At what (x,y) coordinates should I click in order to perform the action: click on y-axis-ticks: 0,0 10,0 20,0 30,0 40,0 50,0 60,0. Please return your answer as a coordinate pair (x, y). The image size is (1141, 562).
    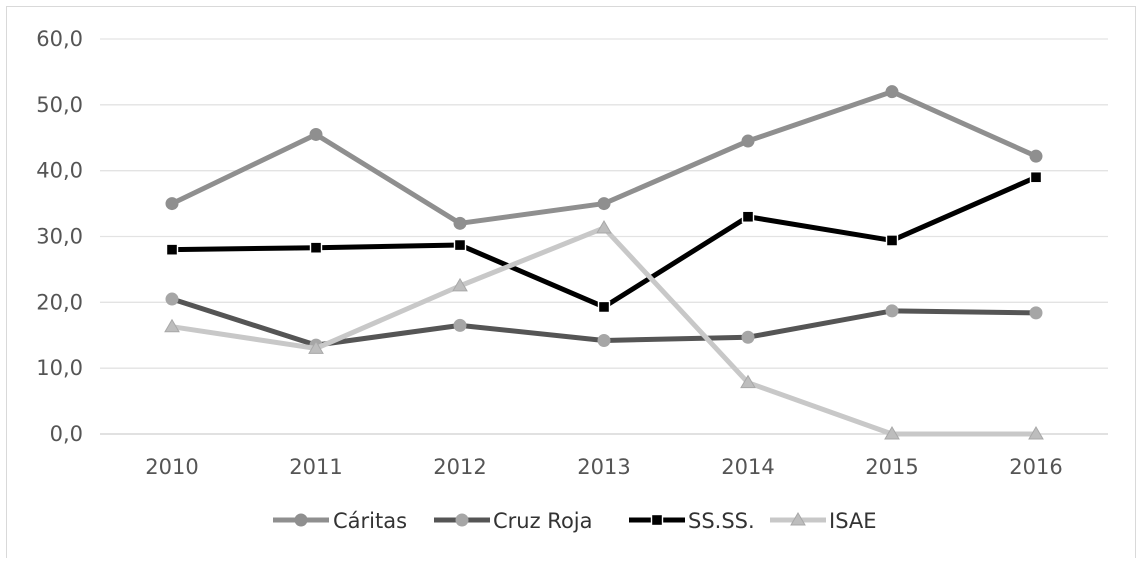
    Looking at the image, I should click on (59, 236).